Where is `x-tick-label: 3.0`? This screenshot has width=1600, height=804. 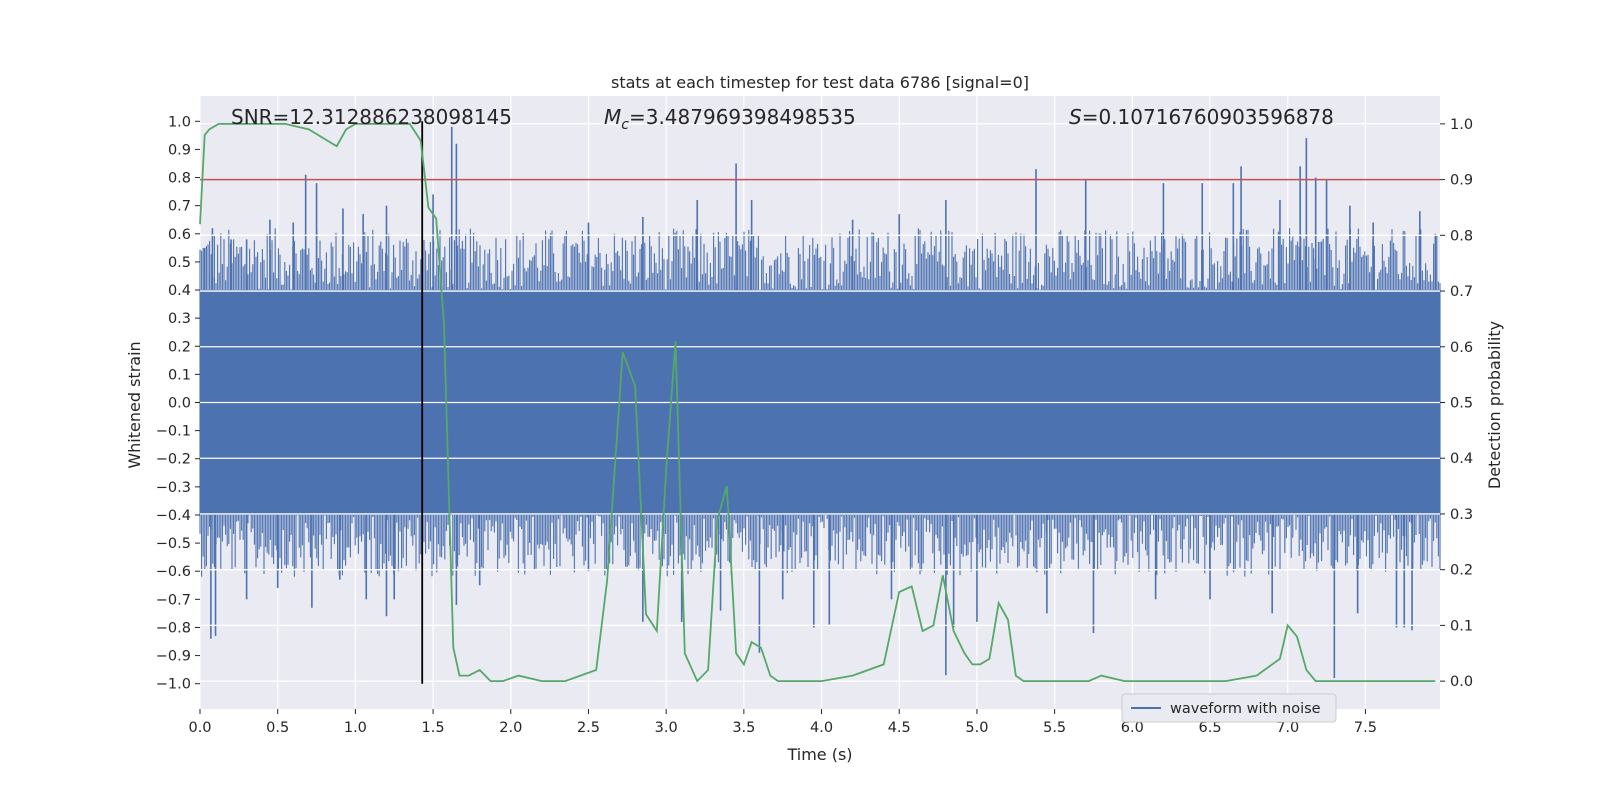 x-tick-label: 3.0 is located at coordinates (666, 728).